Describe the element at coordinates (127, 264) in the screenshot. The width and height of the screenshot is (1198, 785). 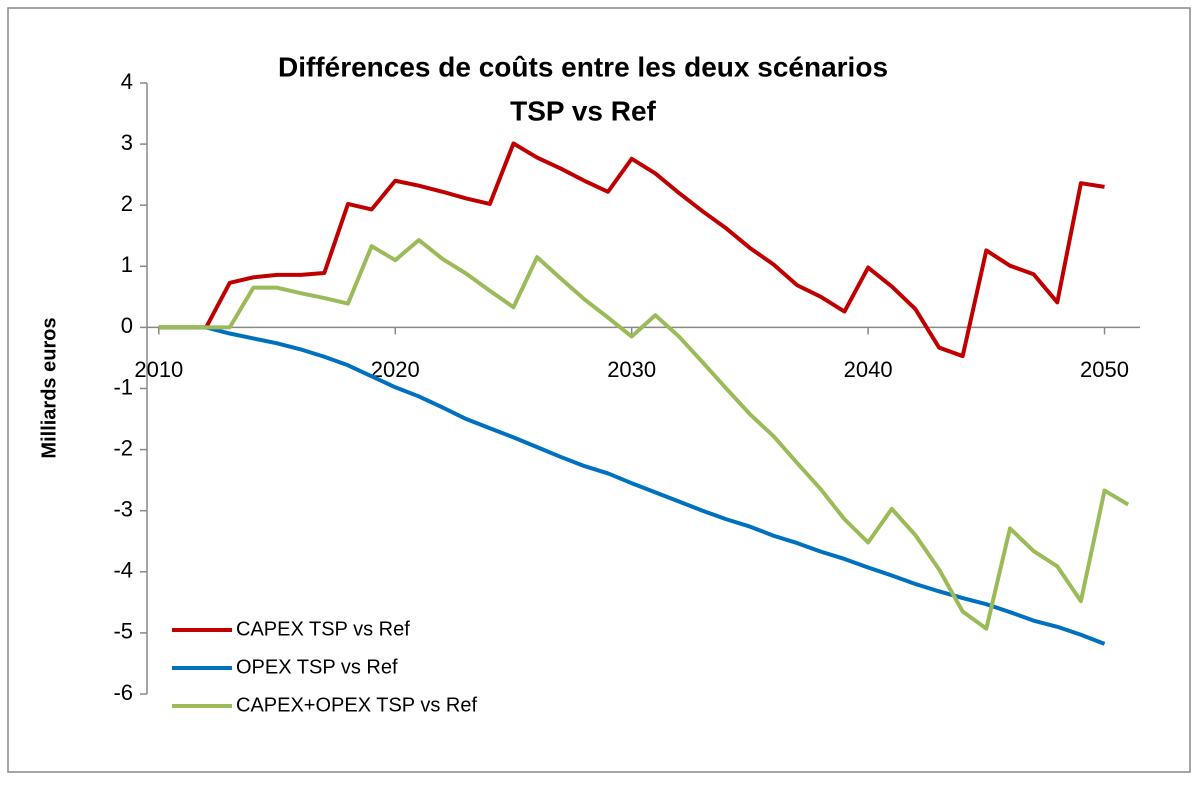
I see `y-tick-label: 1` at that location.